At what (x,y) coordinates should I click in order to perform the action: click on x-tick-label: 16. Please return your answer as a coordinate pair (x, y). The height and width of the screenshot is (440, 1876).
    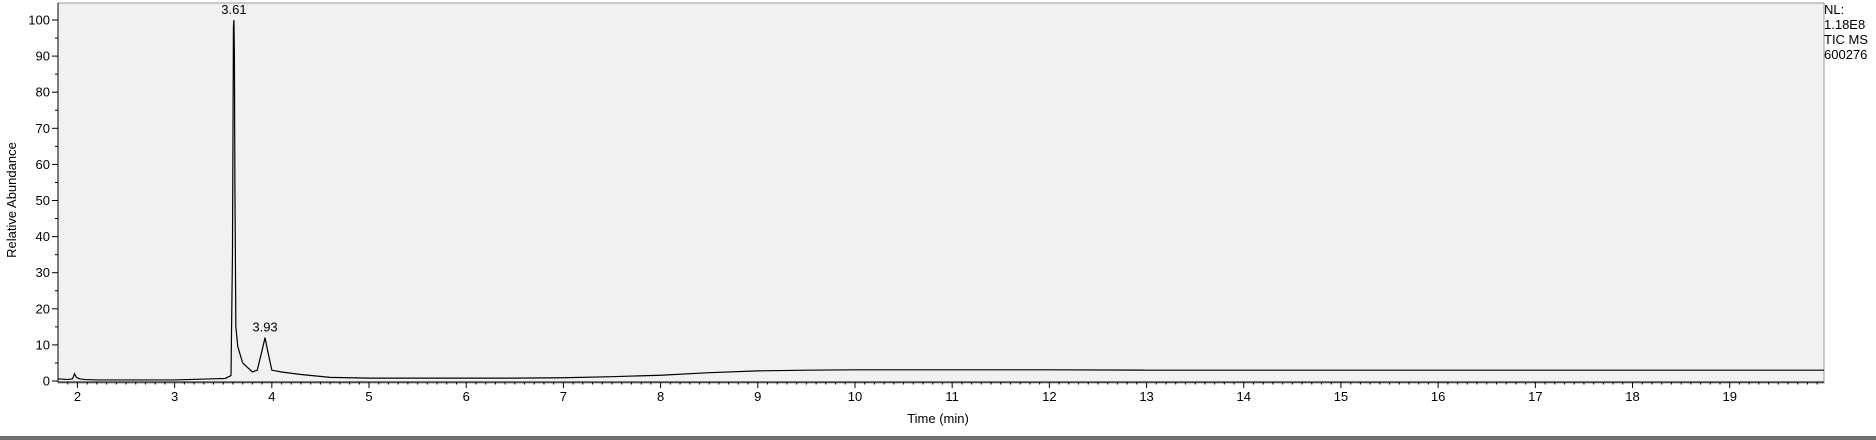
    Looking at the image, I should click on (1438, 396).